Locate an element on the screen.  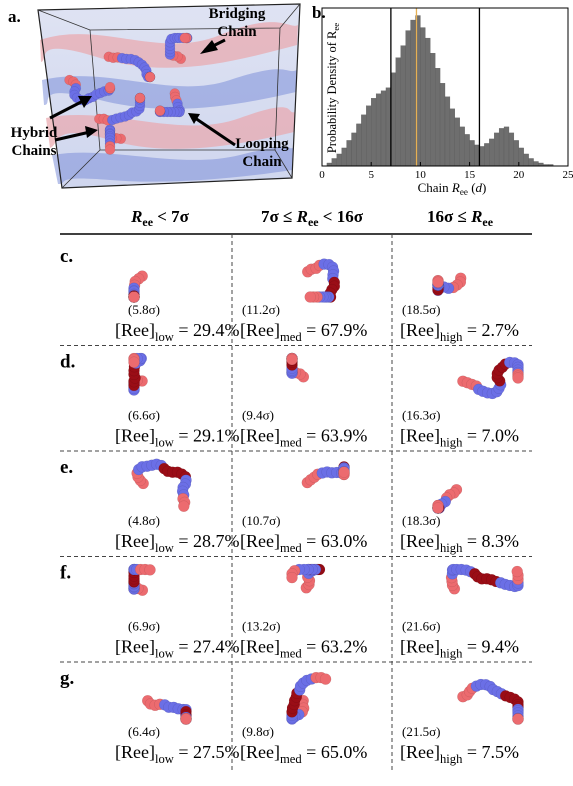
panel-letter: b. is located at coordinates (319, 12).